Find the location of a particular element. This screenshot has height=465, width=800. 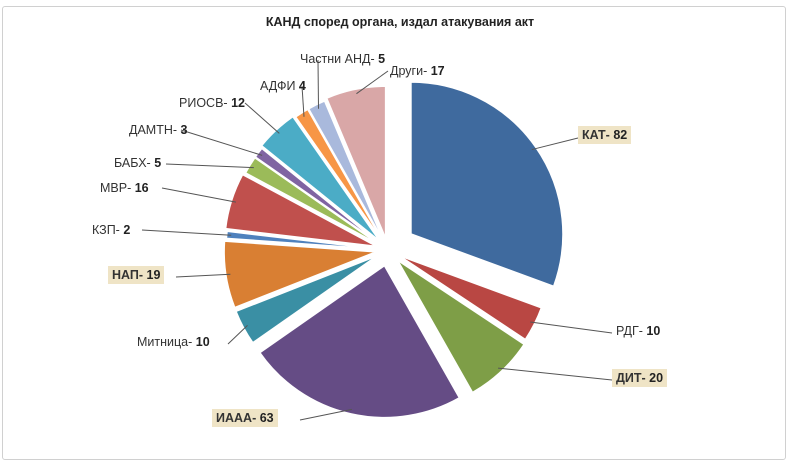

data-label: БАБХ- 5 is located at coordinates (137, 163).